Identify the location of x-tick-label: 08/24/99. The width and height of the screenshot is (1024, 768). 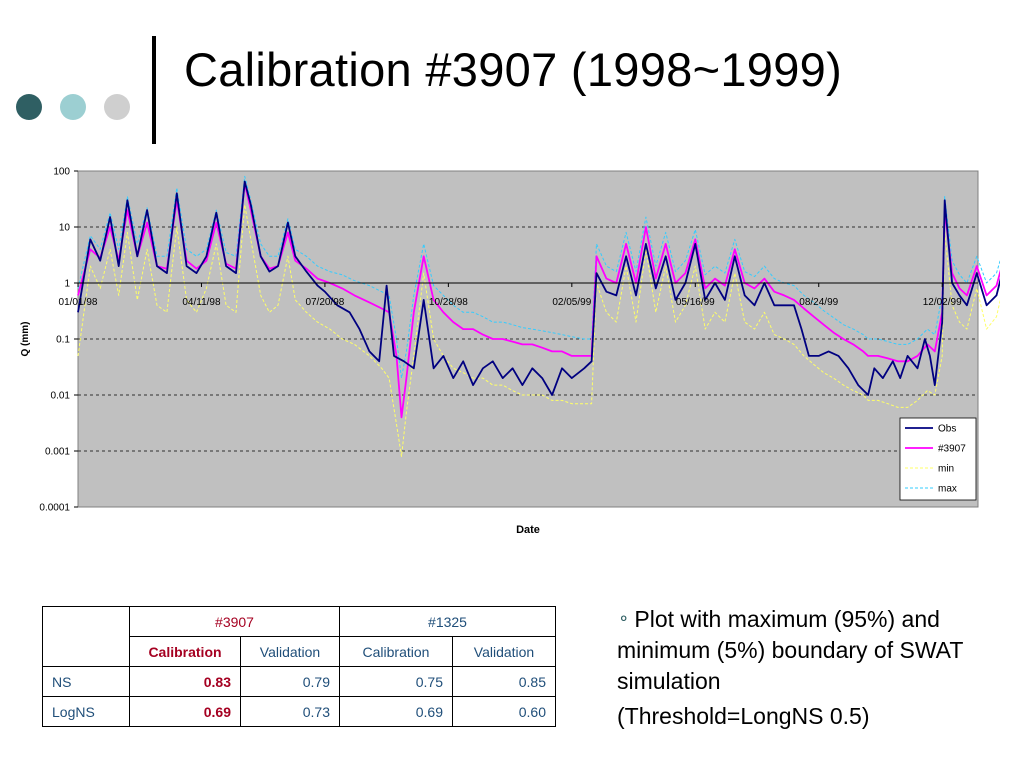
(818, 302).